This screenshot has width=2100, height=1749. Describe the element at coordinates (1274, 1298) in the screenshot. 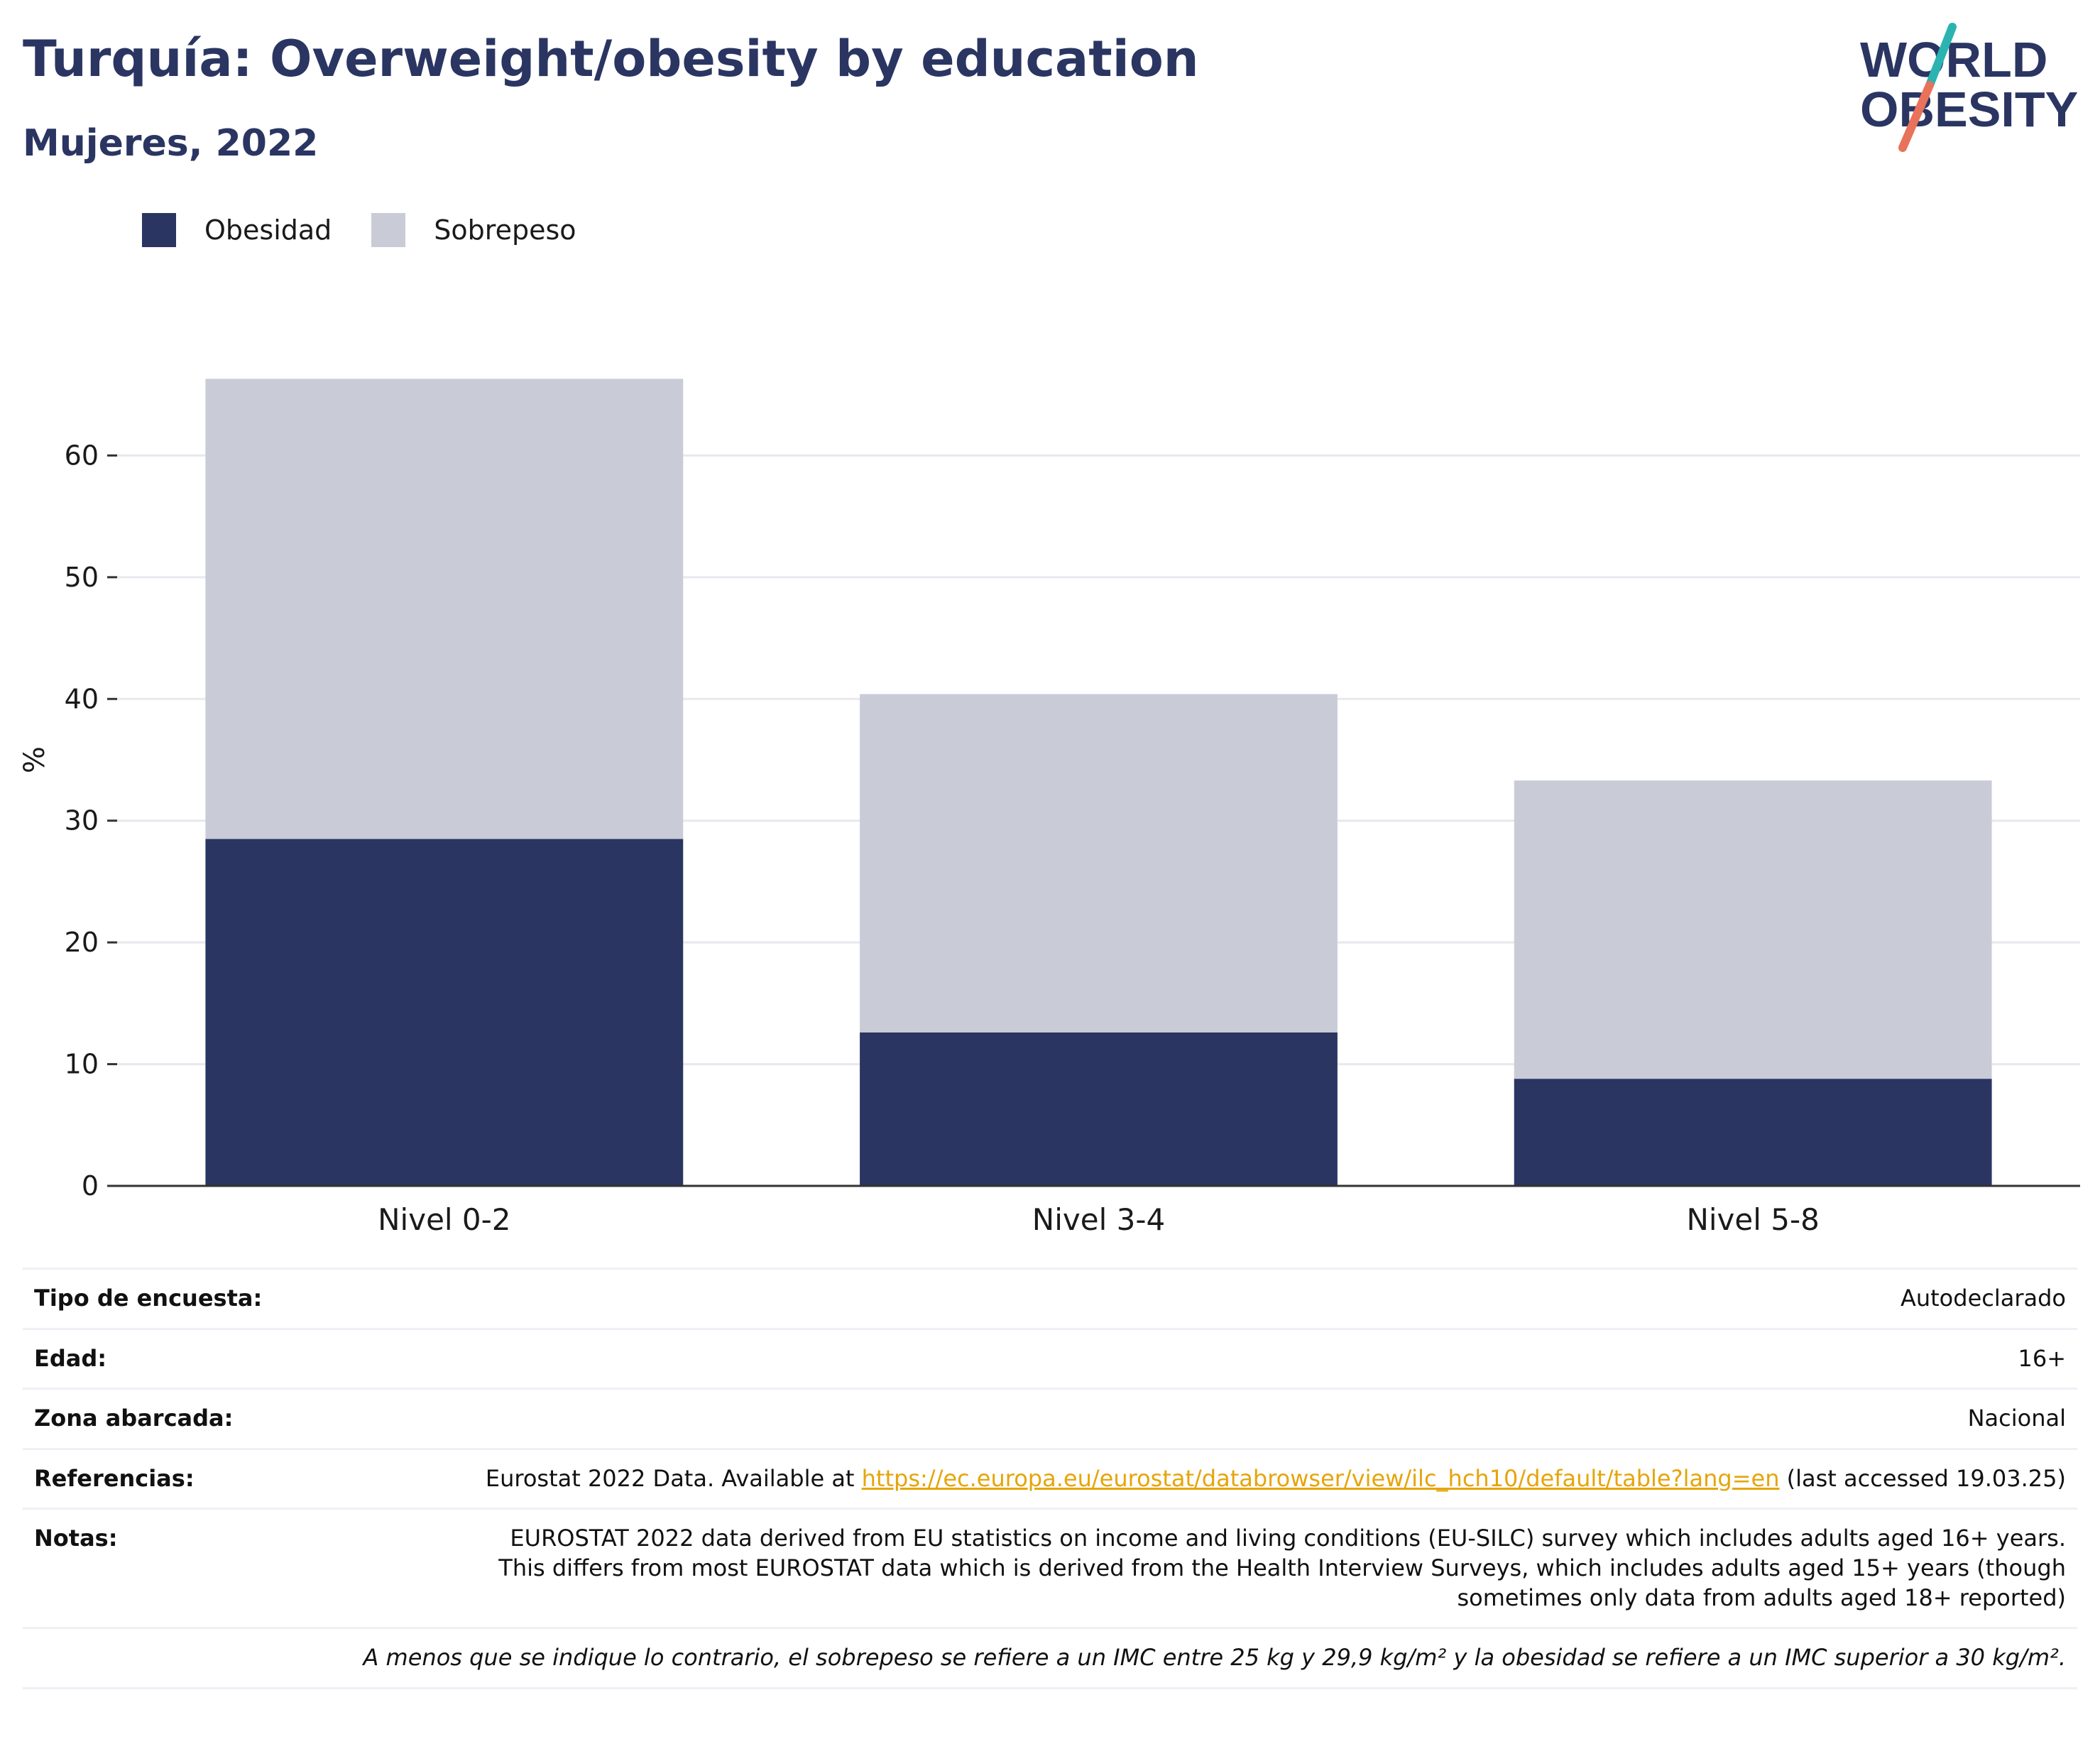

I see `info-value: Autodeclarado` at that location.